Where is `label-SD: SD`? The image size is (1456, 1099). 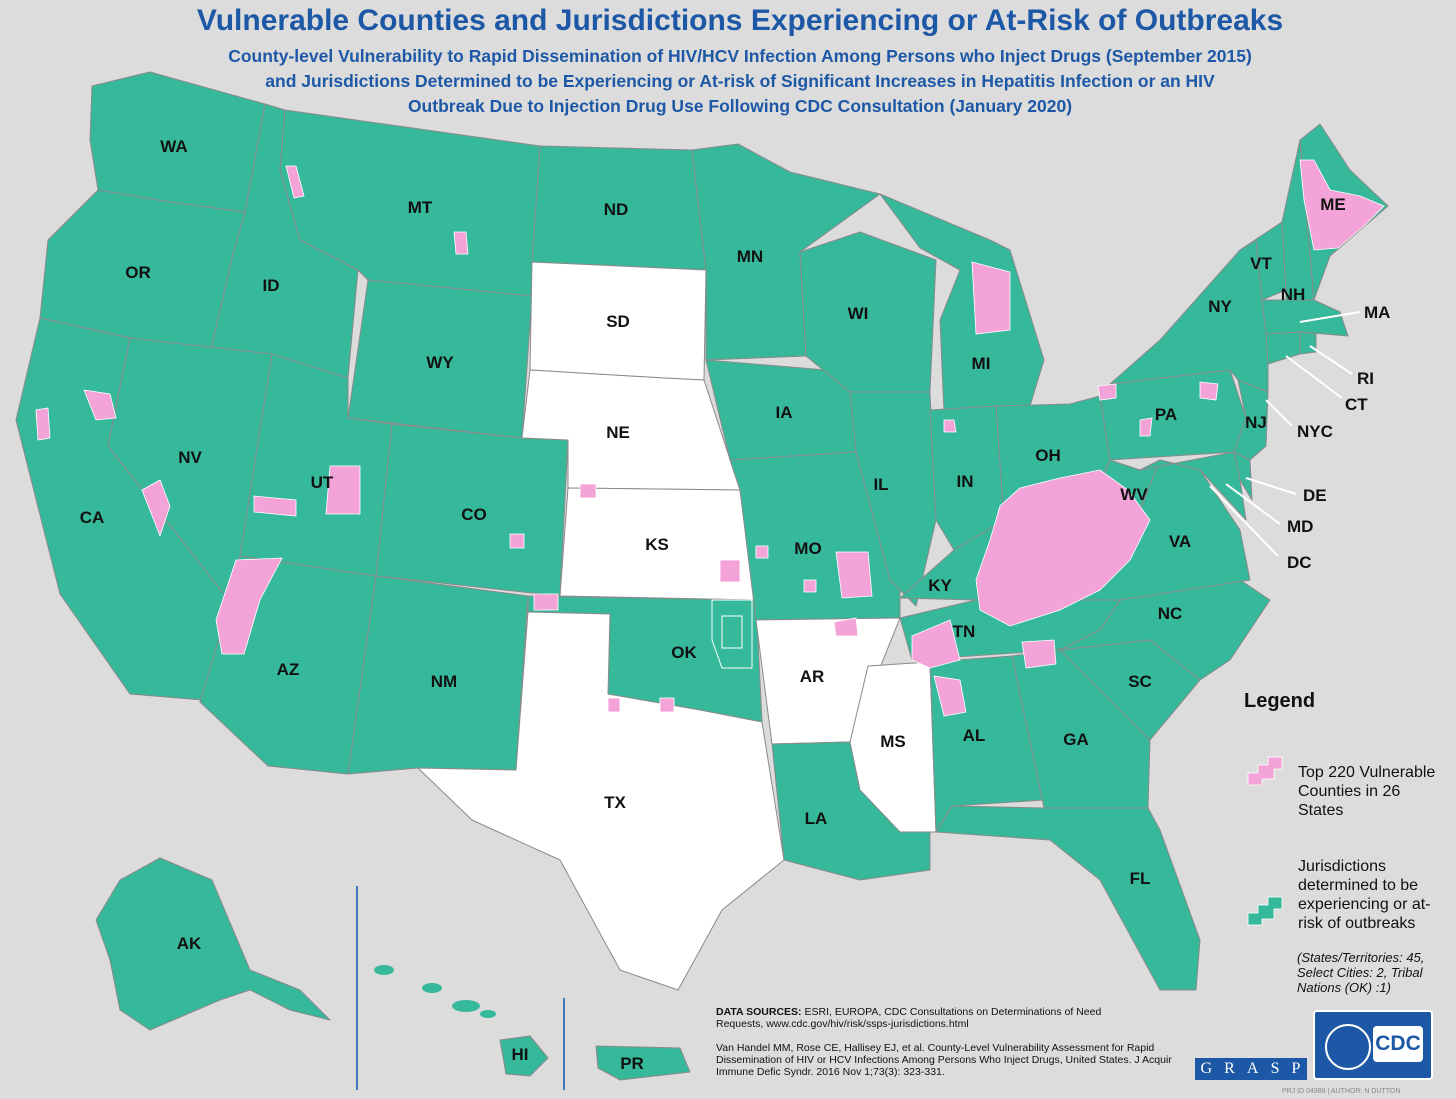 label-SD: SD is located at coordinates (618, 321).